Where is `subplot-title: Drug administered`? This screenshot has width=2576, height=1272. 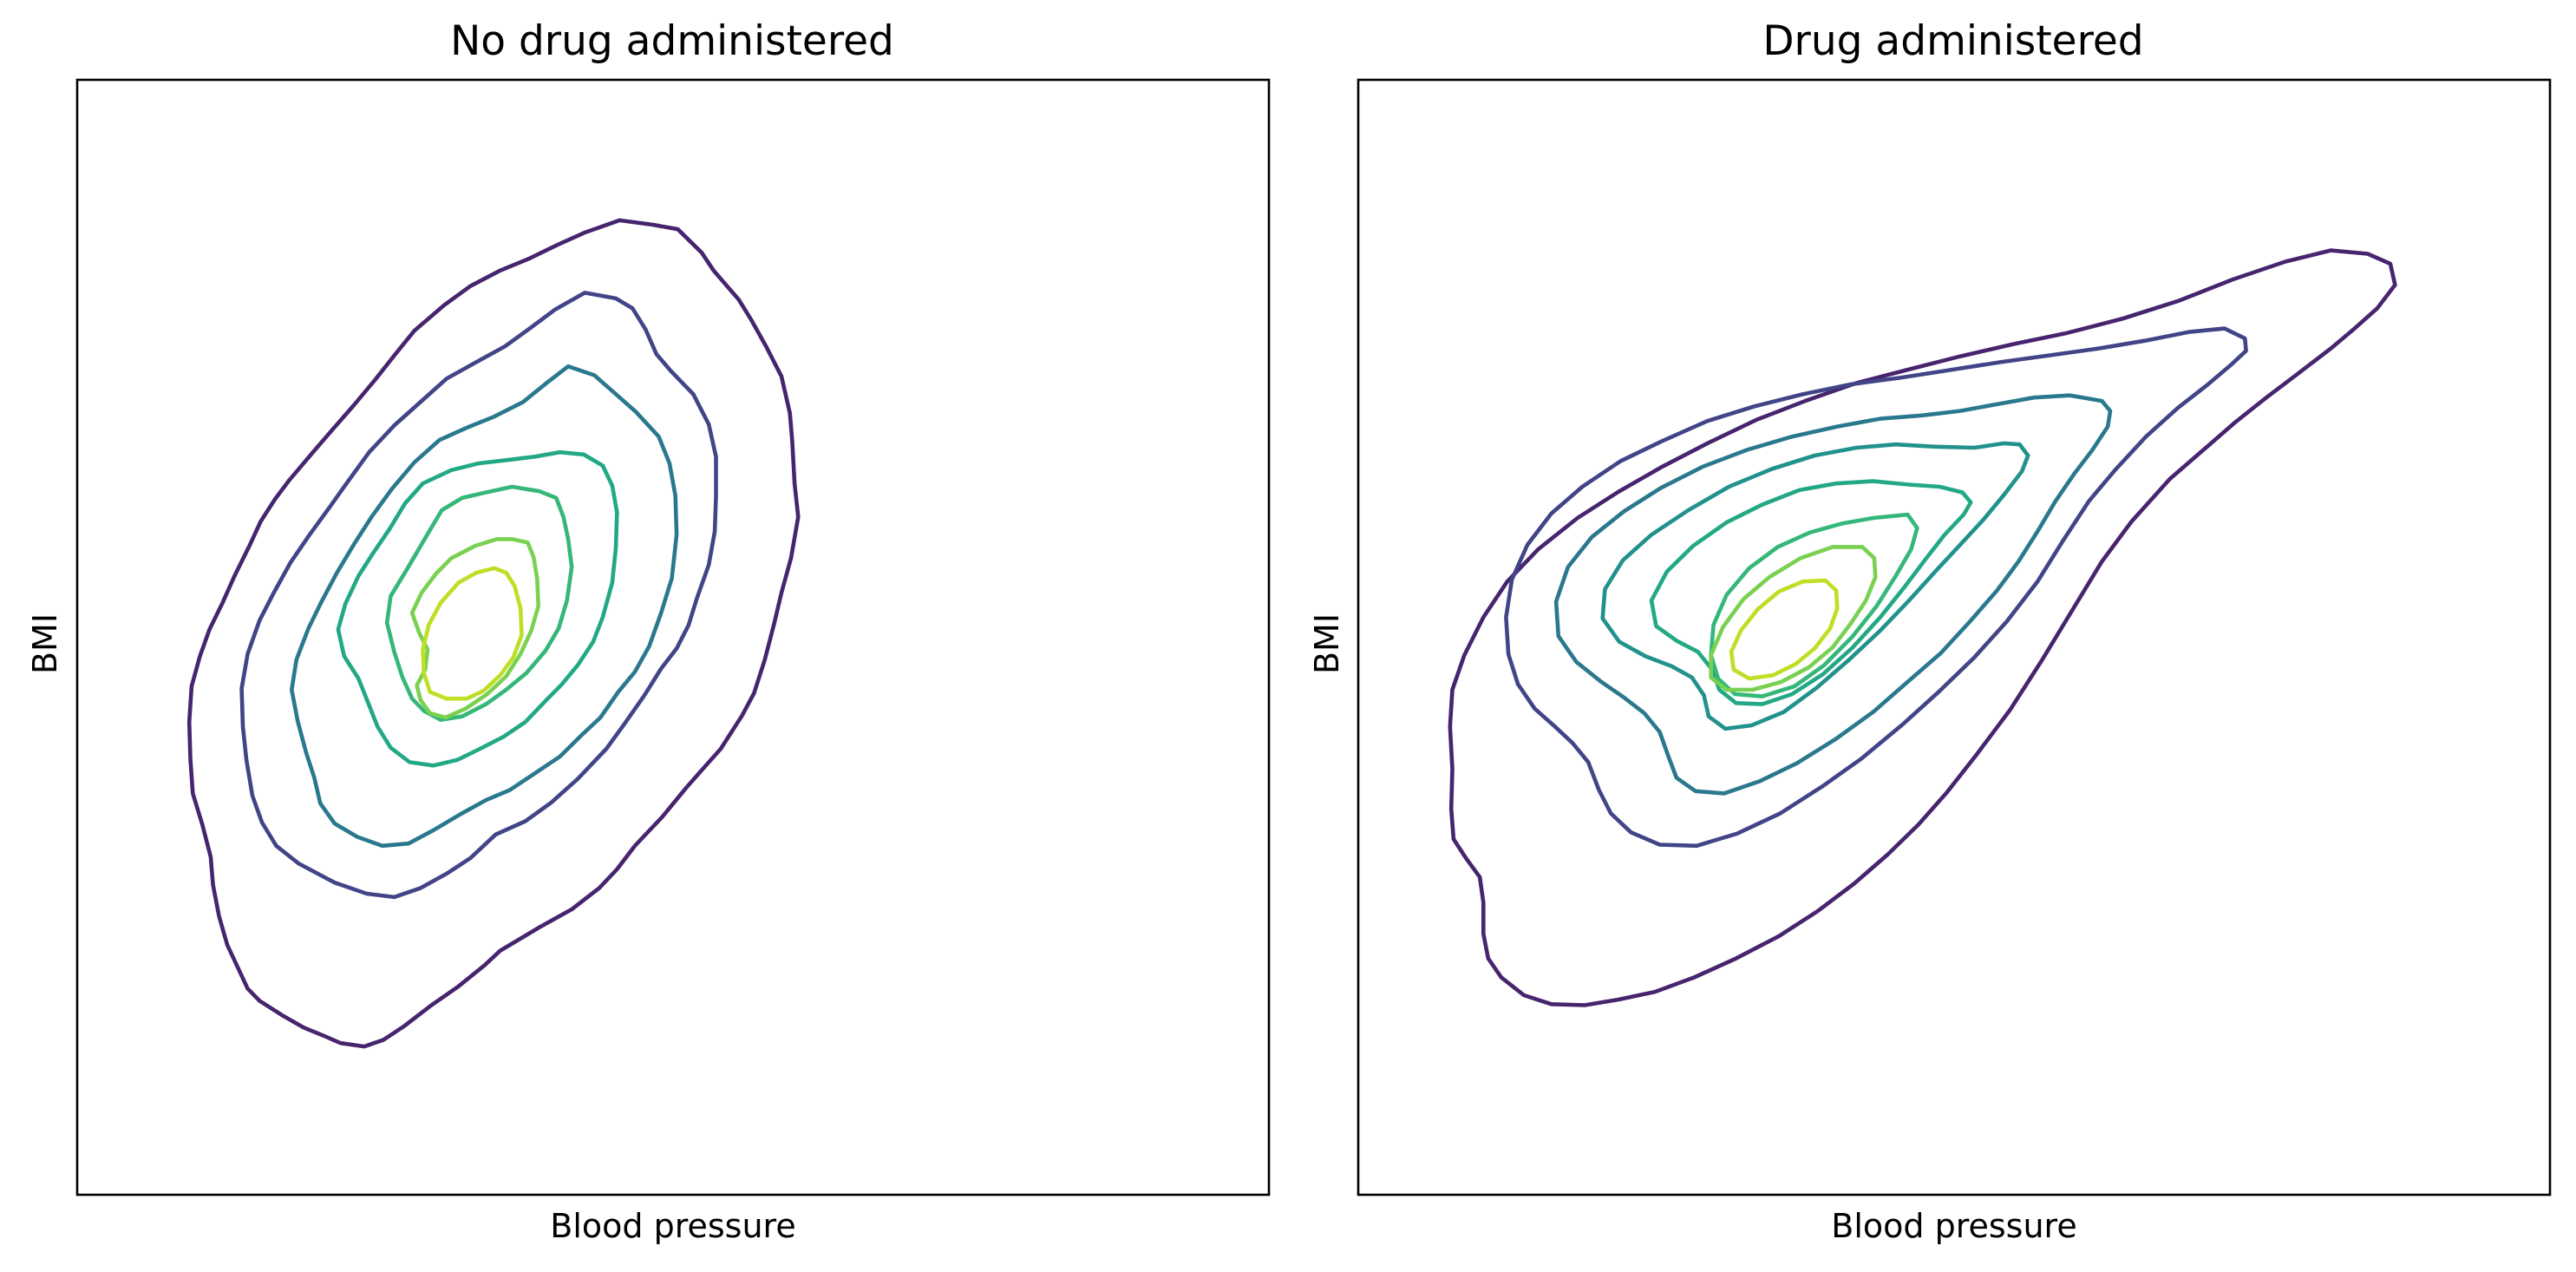 subplot-title: Drug administered is located at coordinates (1952, 41).